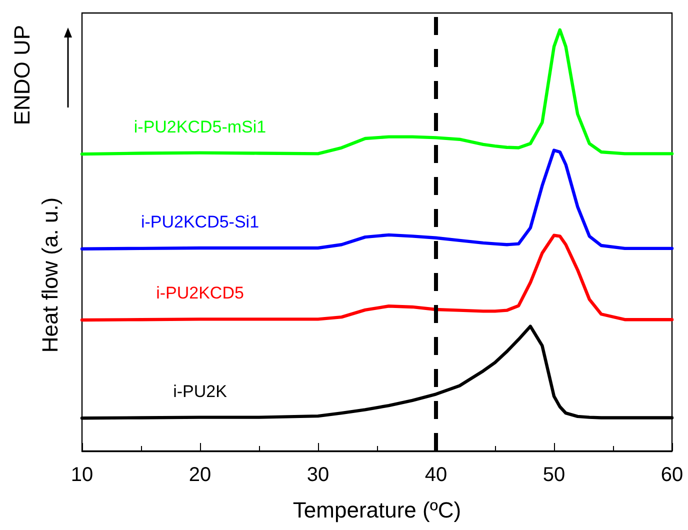 Image resolution: width=688 pixels, height=530 pixels. Describe the element at coordinates (50, 275) in the screenshot. I see `y-axis-title: Heat flow (a. u.)` at that location.